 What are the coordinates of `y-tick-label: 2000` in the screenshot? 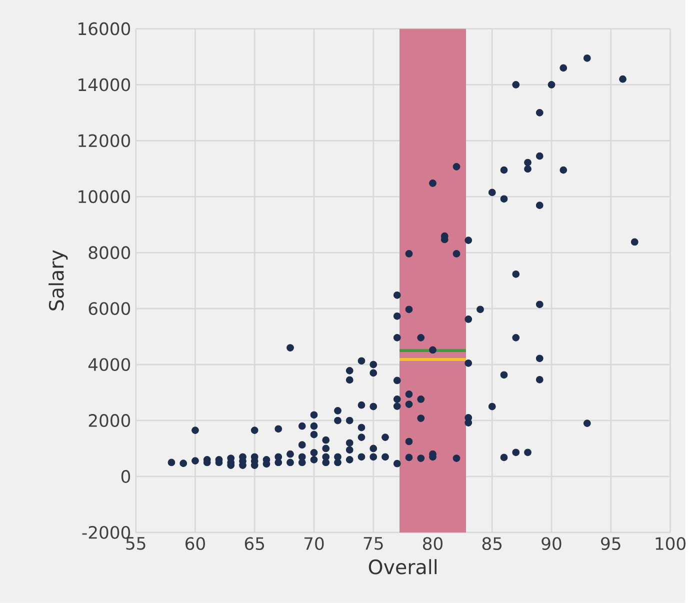 It's located at (109, 421).